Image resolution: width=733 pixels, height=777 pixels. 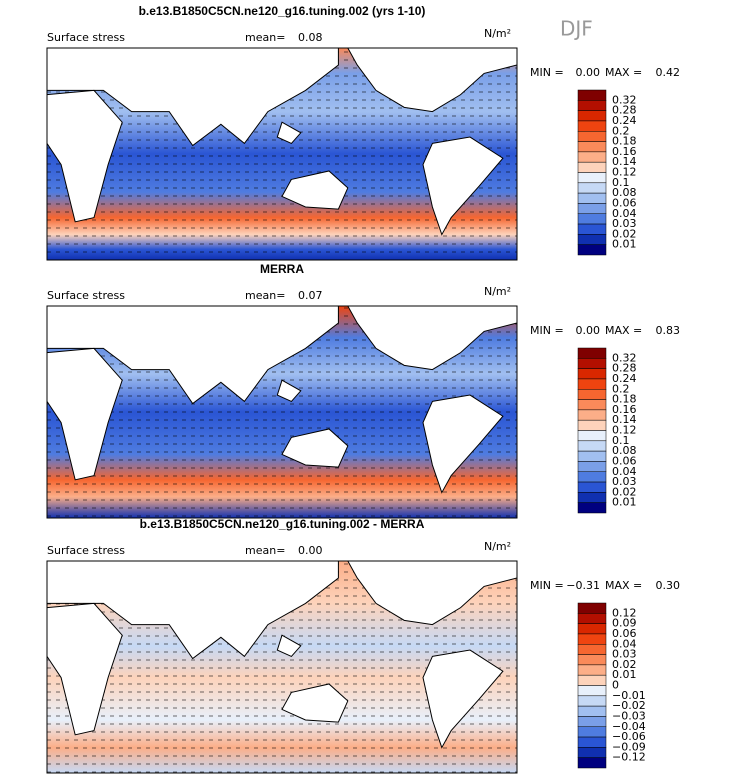 What do you see at coordinates (629, 757) in the screenshot?
I see `colorbar-label: −0.12` at bounding box center [629, 757].